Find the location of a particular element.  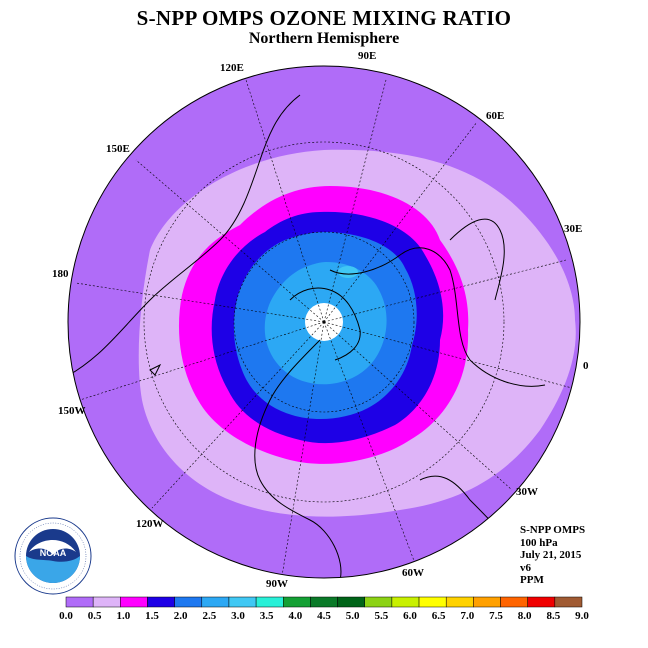

lon-label-150w: 150W is located at coordinates (72, 411).